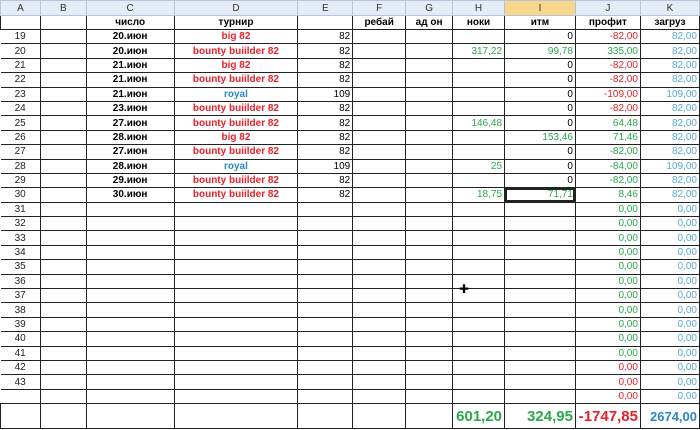 The width and height of the screenshot is (700, 430). Describe the element at coordinates (479, 123) in the screenshot. I see `knockouts-cell: 146,48` at that location.